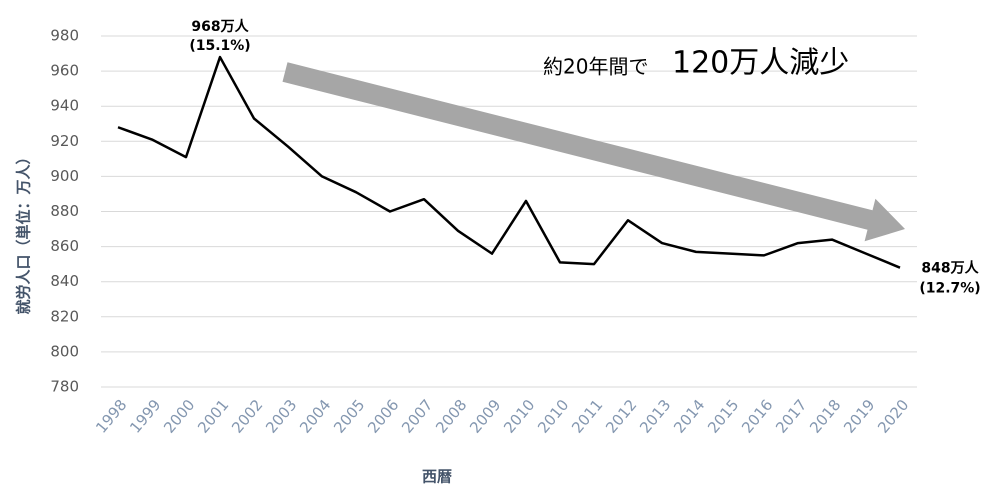  Describe the element at coordinates (893, 416) in the screenshot. I see `x-tick-label: 2020` at that location.